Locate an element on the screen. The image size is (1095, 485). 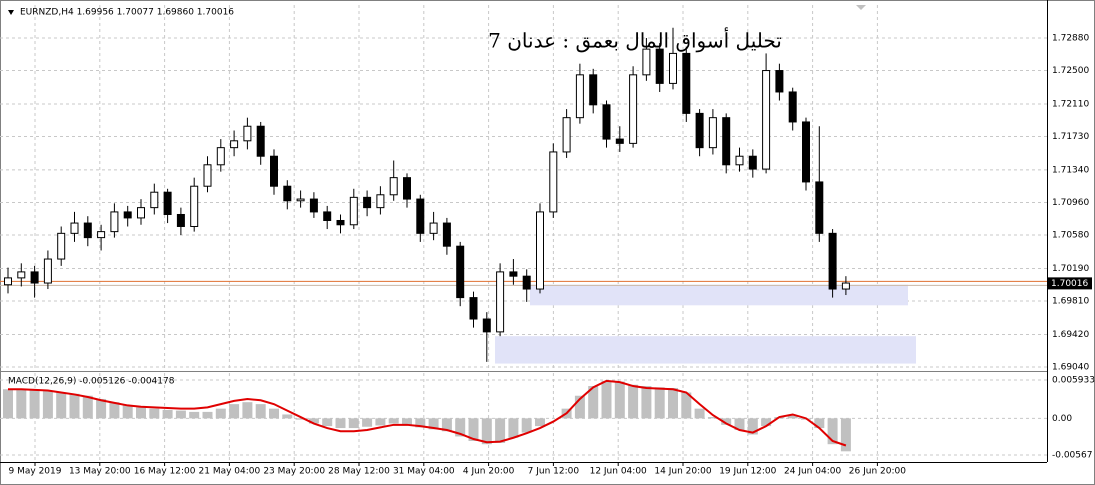
y-tick-label: 0.00 is located at coordinates (1062, 419).